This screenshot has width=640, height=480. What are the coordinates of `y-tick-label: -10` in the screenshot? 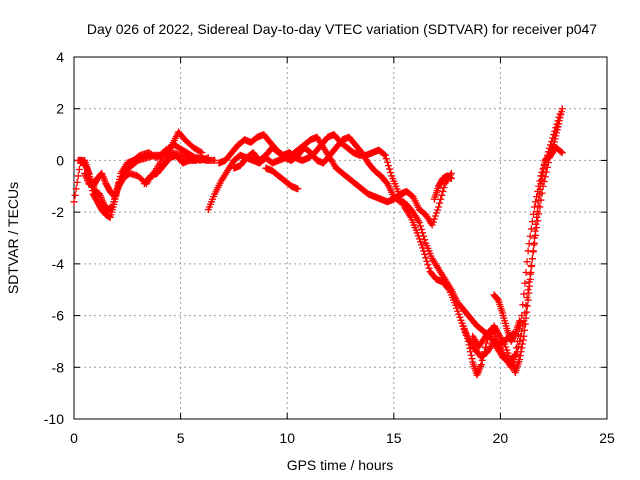 It's located at (54, 419).